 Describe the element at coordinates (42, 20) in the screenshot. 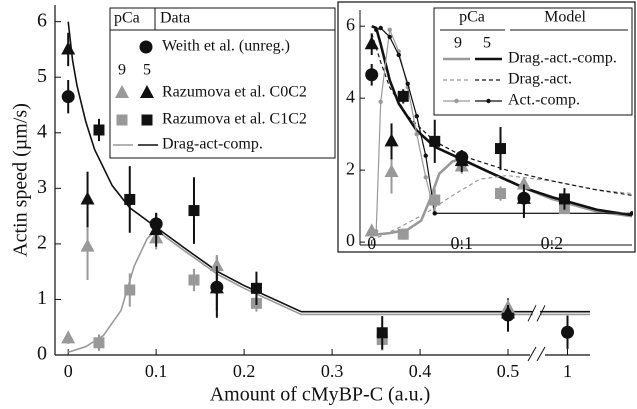

I see `y-tick-label: 6` at that location.